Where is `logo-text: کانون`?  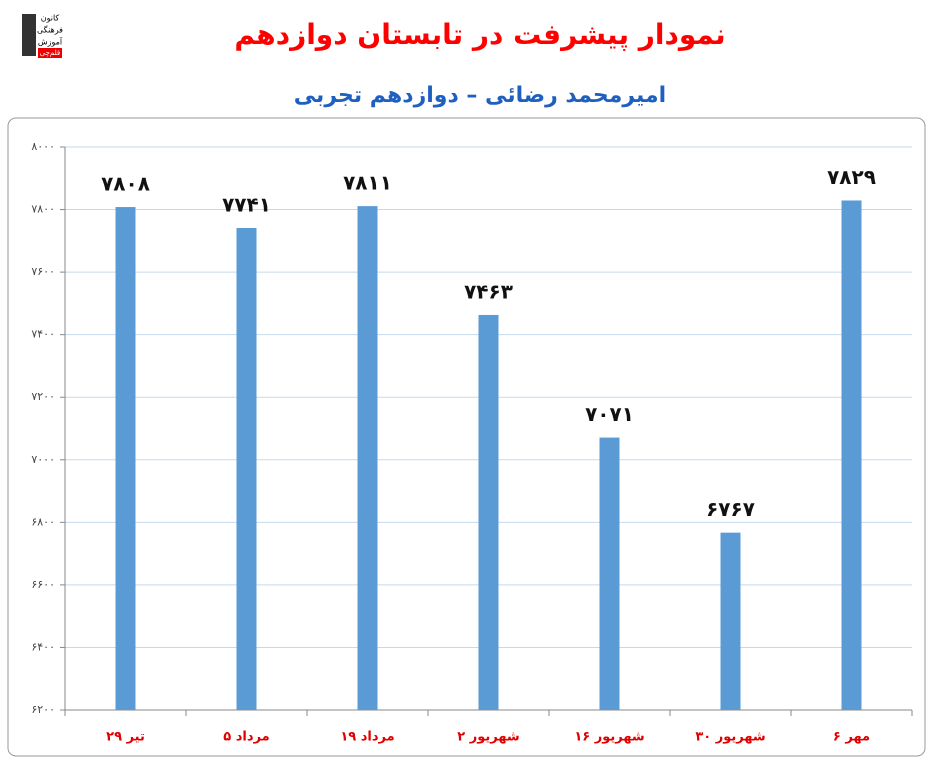
logo-text: کانون is located at coordinates (50, 18).